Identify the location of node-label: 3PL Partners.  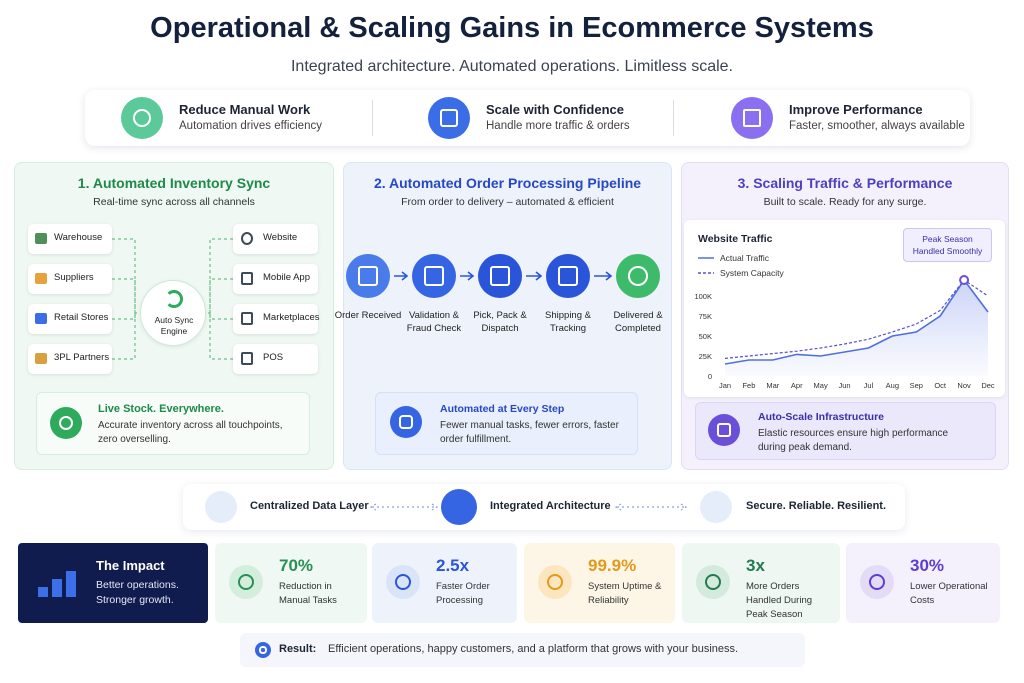
(82, 357).